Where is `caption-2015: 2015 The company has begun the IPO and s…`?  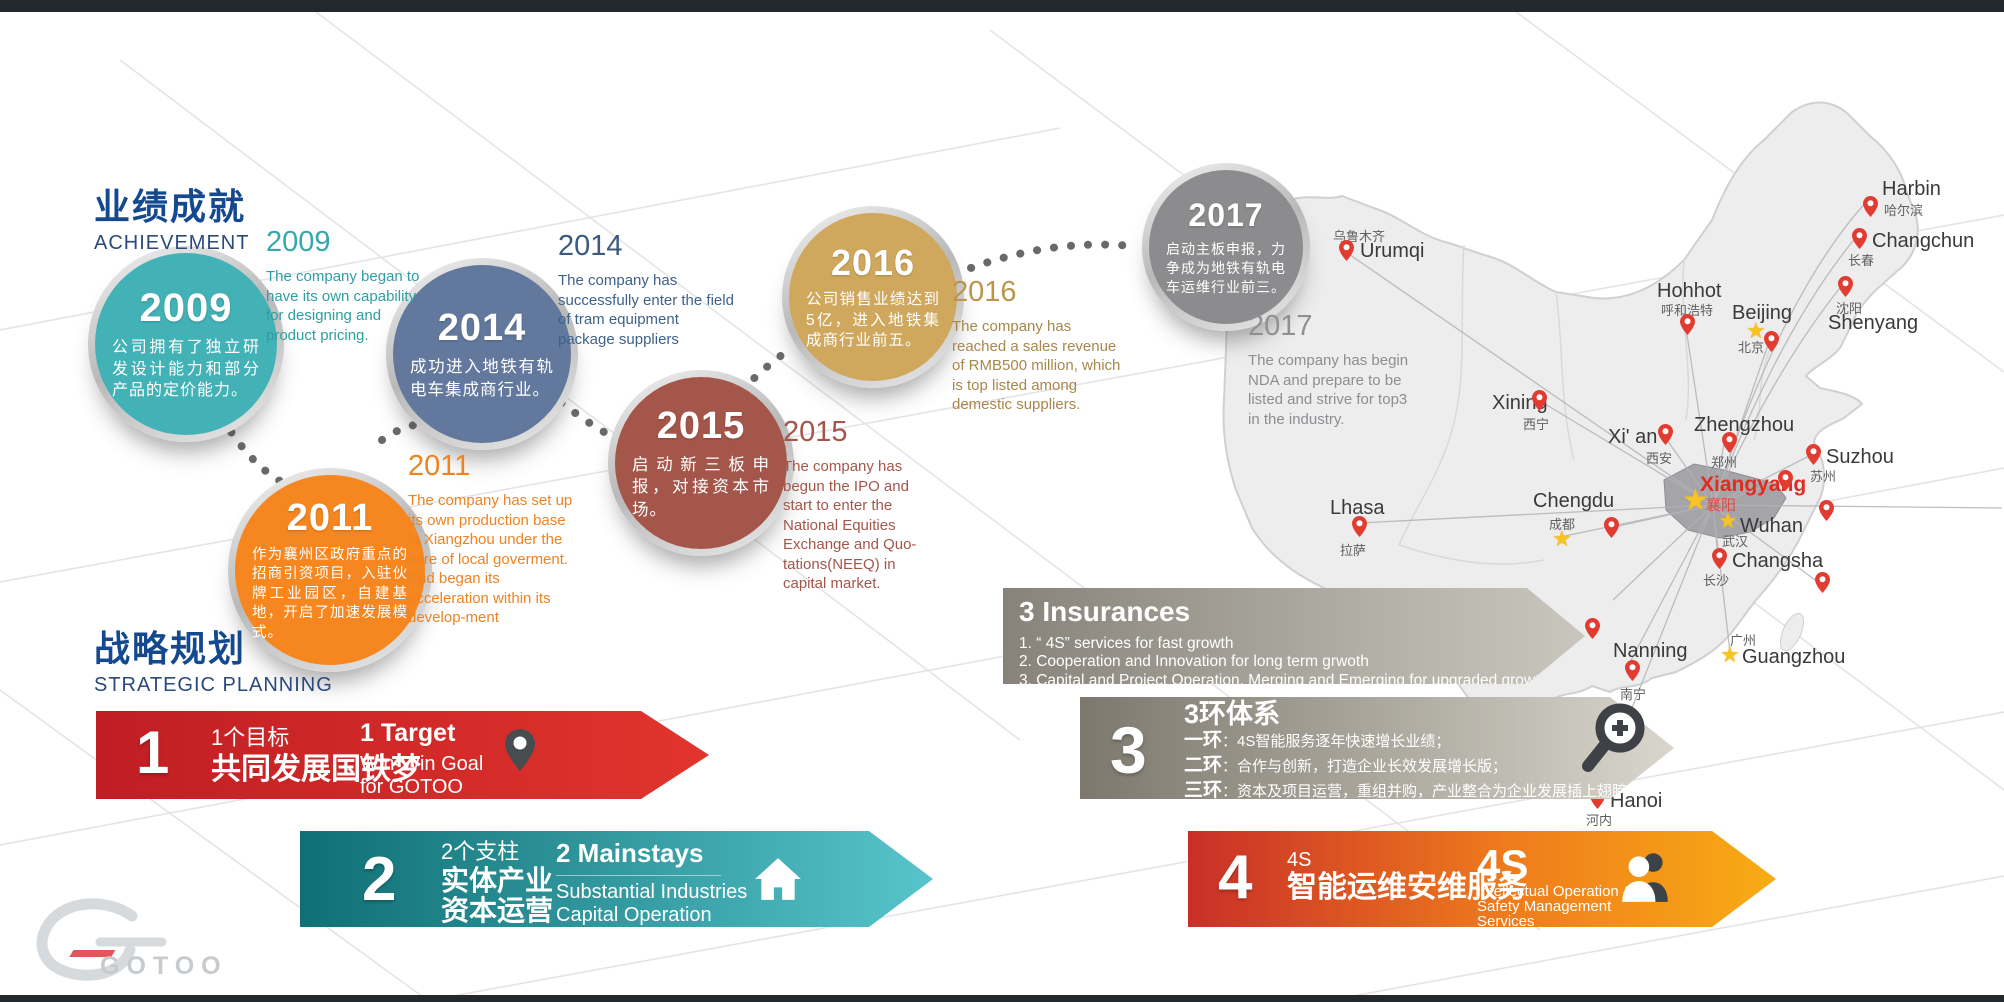 caption-2015: 2015 The company has begun the IPO and s… is located at coordinates (854, 505).